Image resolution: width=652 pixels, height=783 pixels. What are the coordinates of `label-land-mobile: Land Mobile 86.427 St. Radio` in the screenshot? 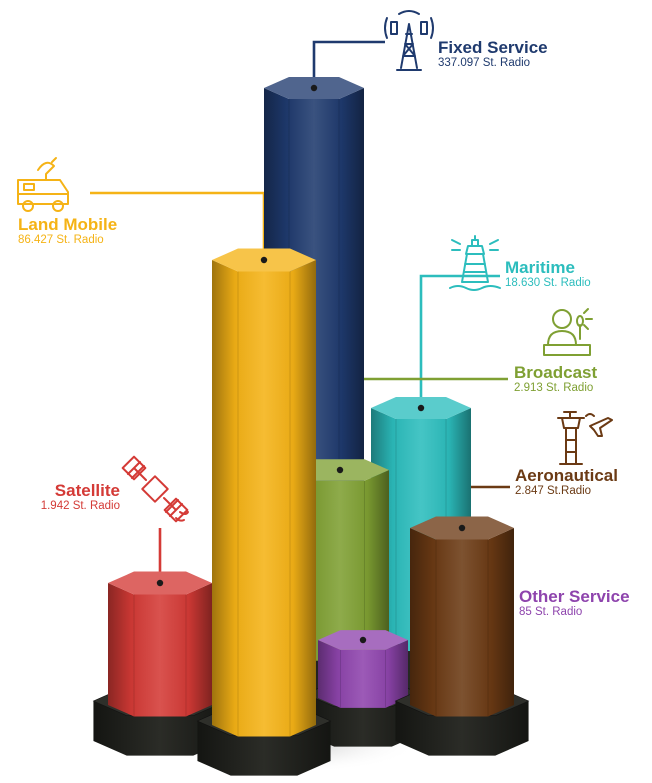 It's located at (67, 231).